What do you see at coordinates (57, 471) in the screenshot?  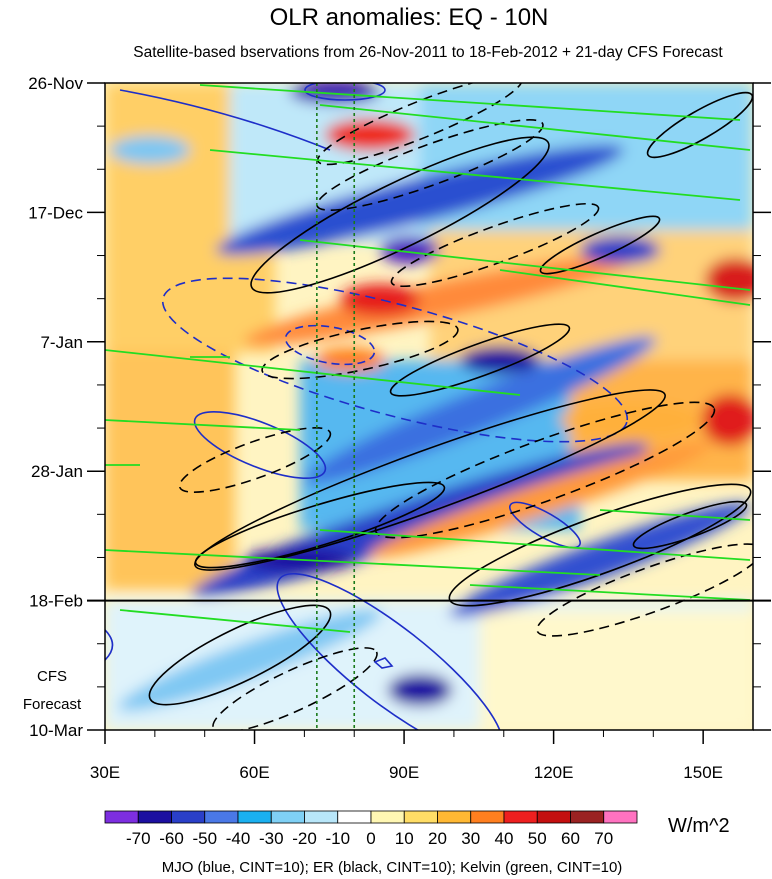 I see `y-tick-label: 28-Jan` at bounding box center [57, 471].